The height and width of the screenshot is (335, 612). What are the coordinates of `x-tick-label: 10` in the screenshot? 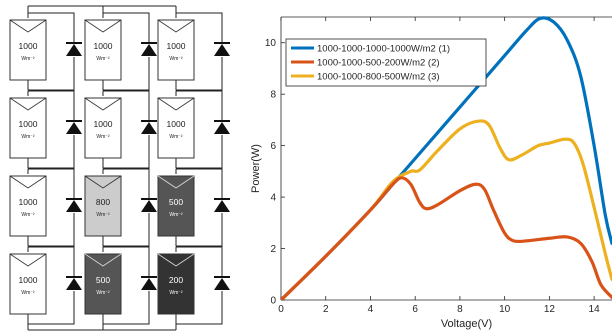 It's located at (505, 309).